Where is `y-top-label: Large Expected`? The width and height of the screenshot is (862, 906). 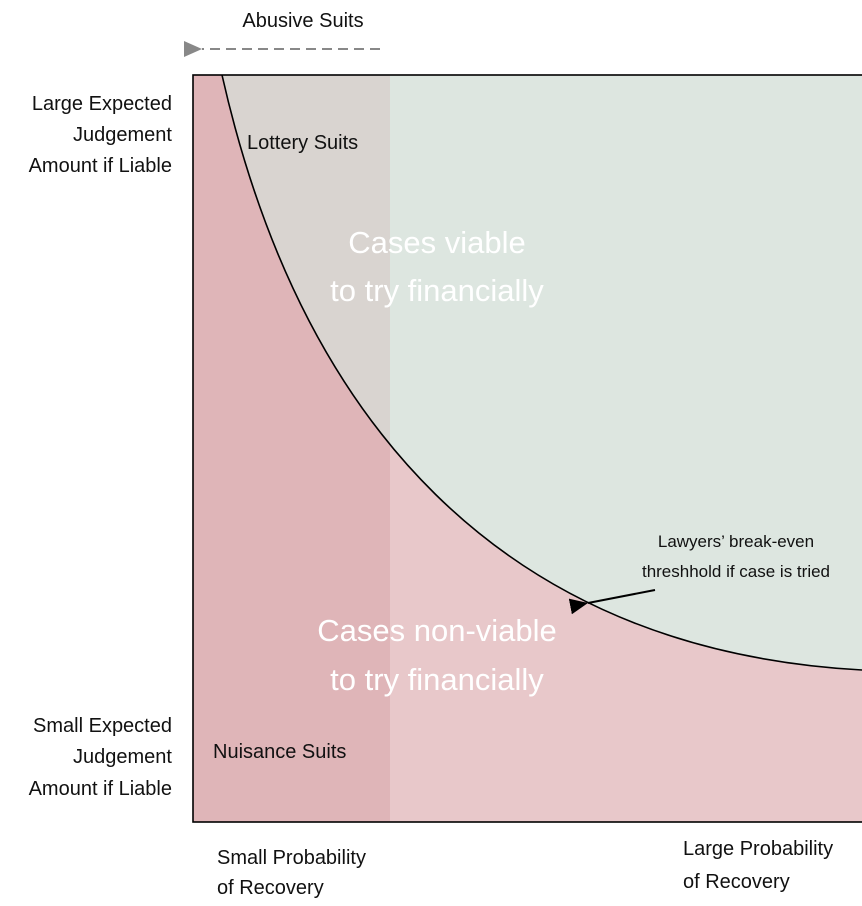
y-top-label: Large Expected is located at coordinates (102, 104).